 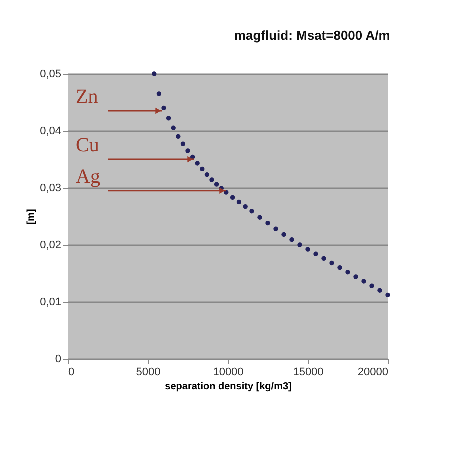 I want to click on x-axis-title: separation density [kg/m3], so click(x=228, y=387).